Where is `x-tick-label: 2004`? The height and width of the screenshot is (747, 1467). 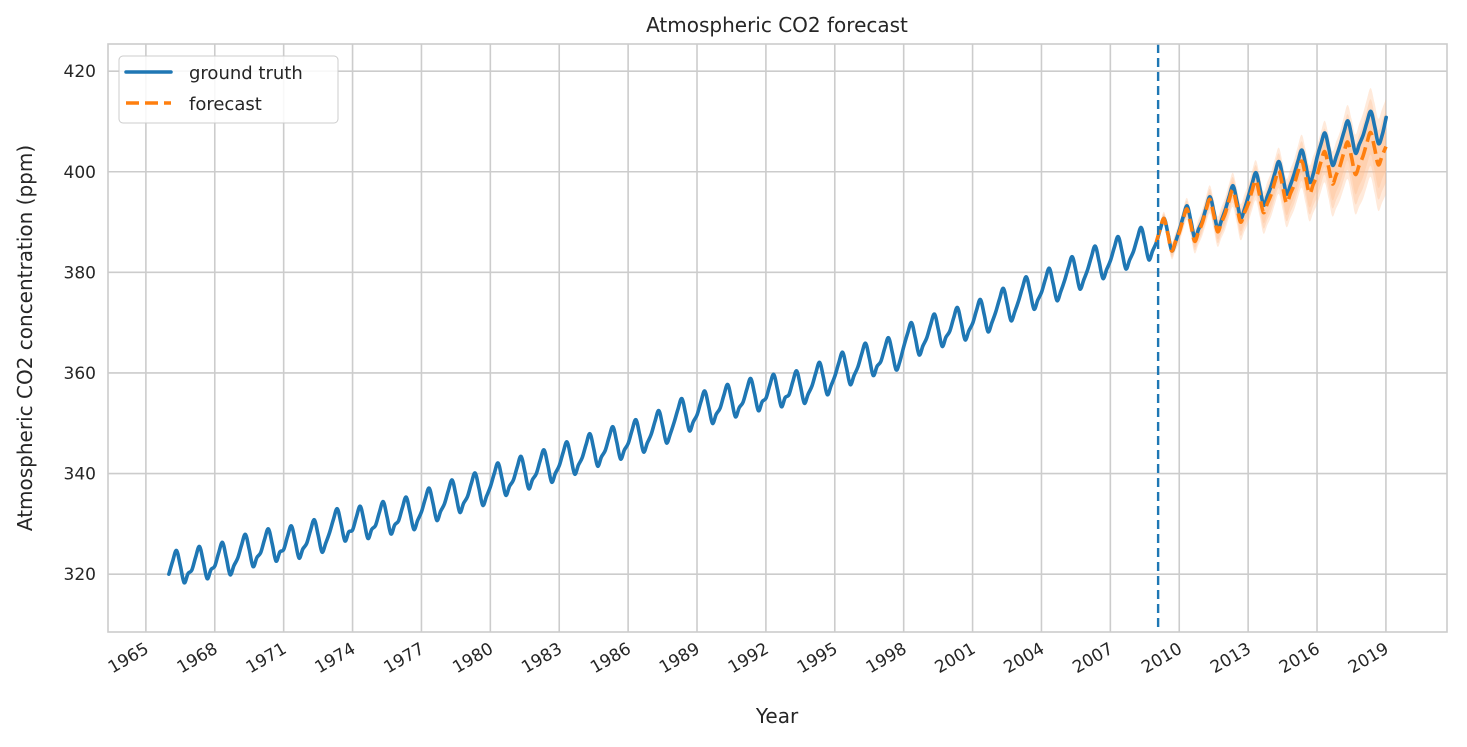 x-tick-label: 2004 is located at coordinates (1023, 658).